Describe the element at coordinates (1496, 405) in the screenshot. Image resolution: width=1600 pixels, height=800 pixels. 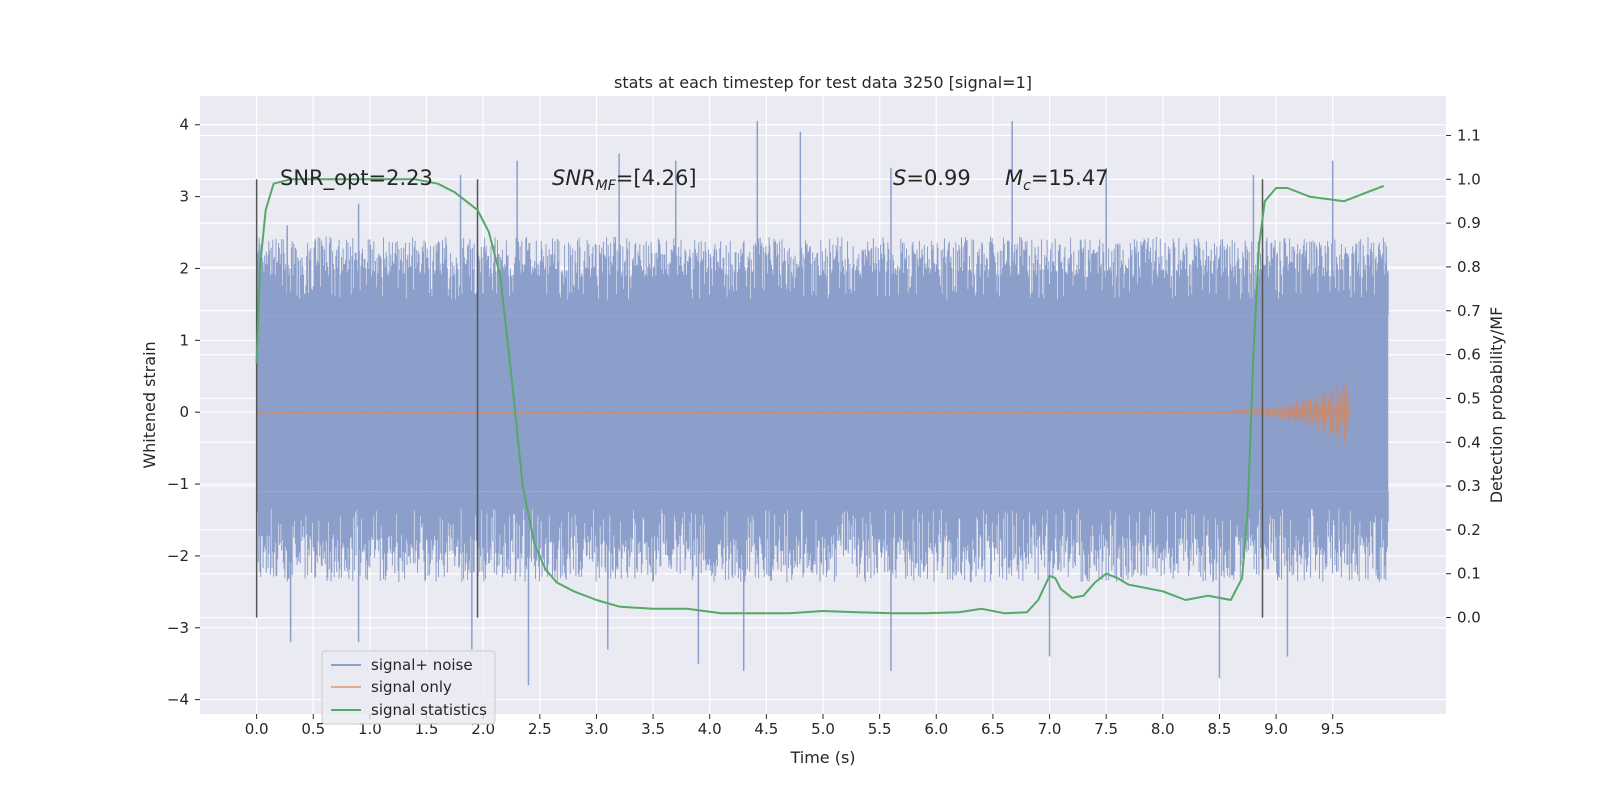
I see `y2-axis-label: Detection probability/MF` at that location.